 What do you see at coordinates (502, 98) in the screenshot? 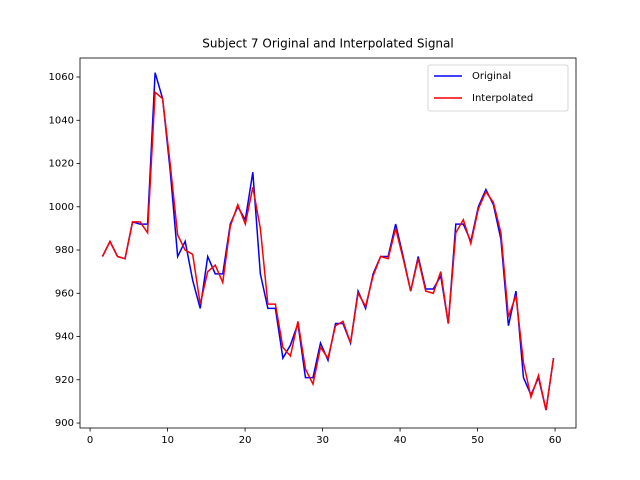
I see `legend-label: Interpolated` at bounding box center [502, 98].